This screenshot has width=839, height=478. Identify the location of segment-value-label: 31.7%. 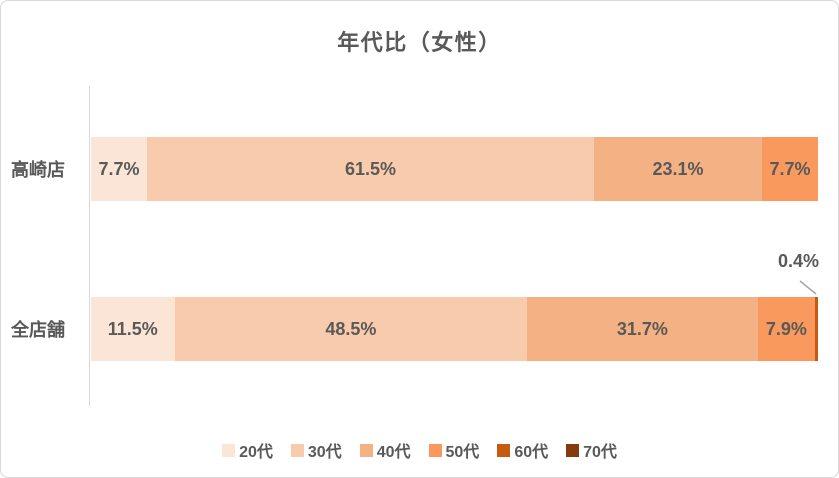
(642, 328).